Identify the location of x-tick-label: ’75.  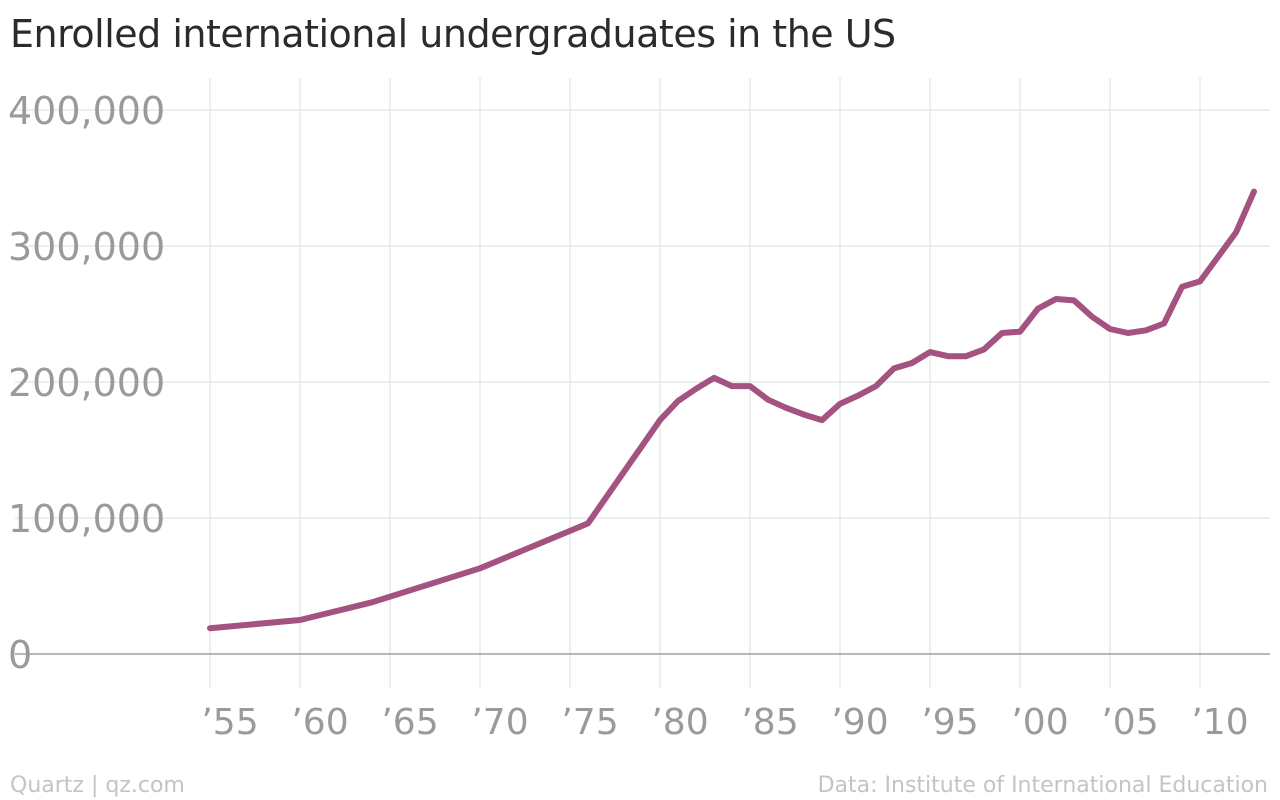
(589, 722).